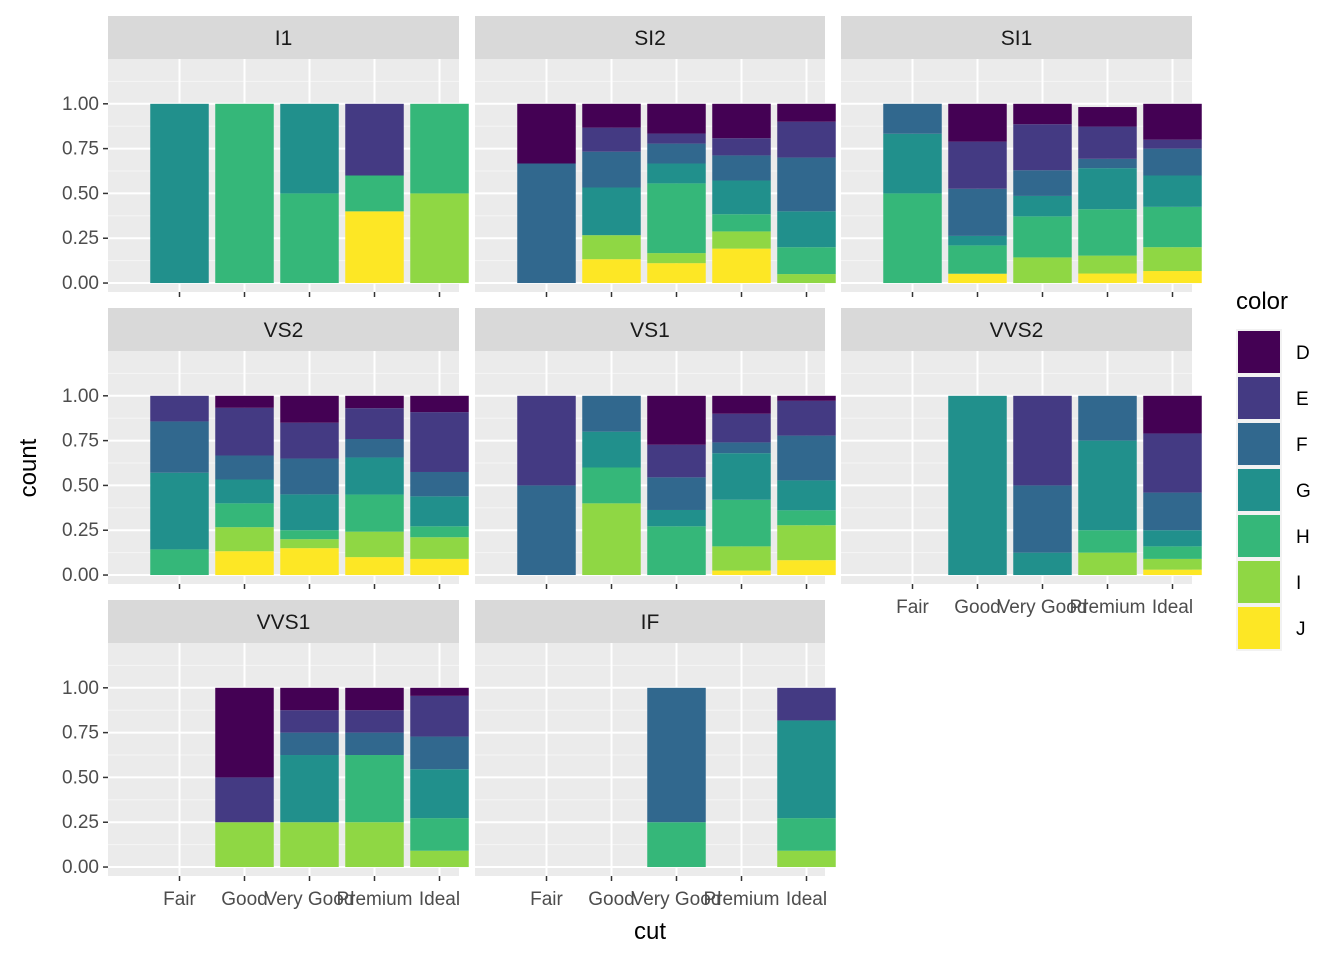 The height and width of the screenshot is (960, 1344). Describe the element at coordinates (676, 493) in the screenshot. I see `bar-vs1-very-good-F` at that location.